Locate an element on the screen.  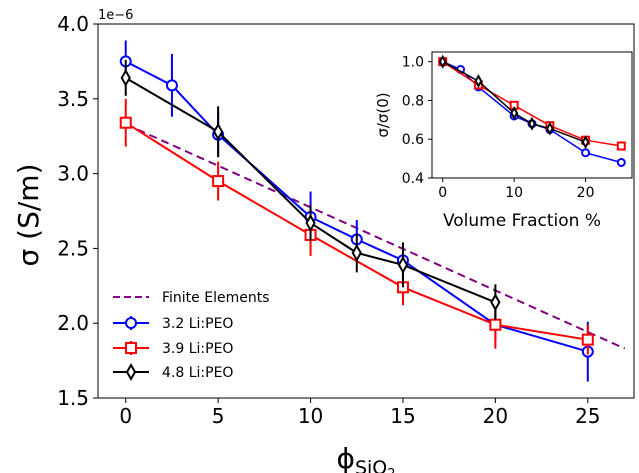
inset-ticks: 0 10 20 0.4 0.6 0.8 1.0 is located at coordinates (498, 128).